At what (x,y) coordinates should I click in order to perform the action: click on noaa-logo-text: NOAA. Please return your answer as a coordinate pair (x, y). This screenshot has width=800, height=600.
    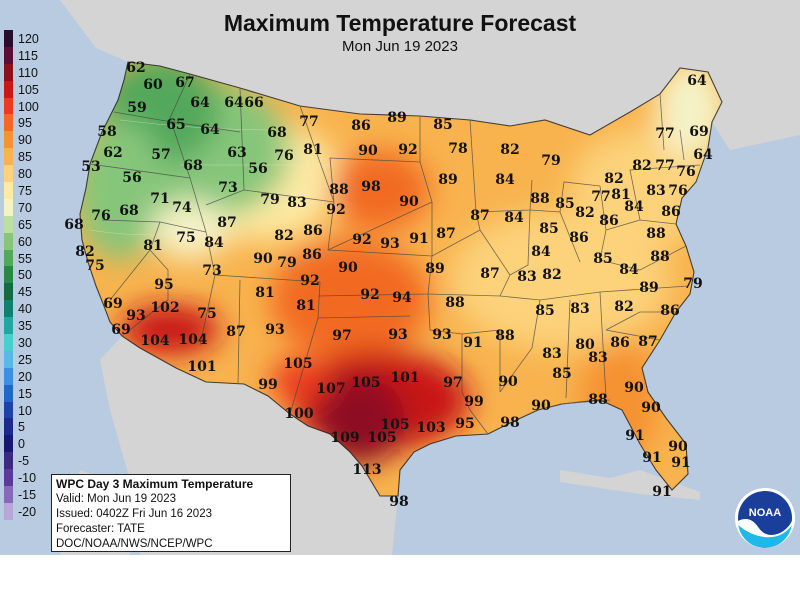
    Looking at the image, I should click on (765, 513).